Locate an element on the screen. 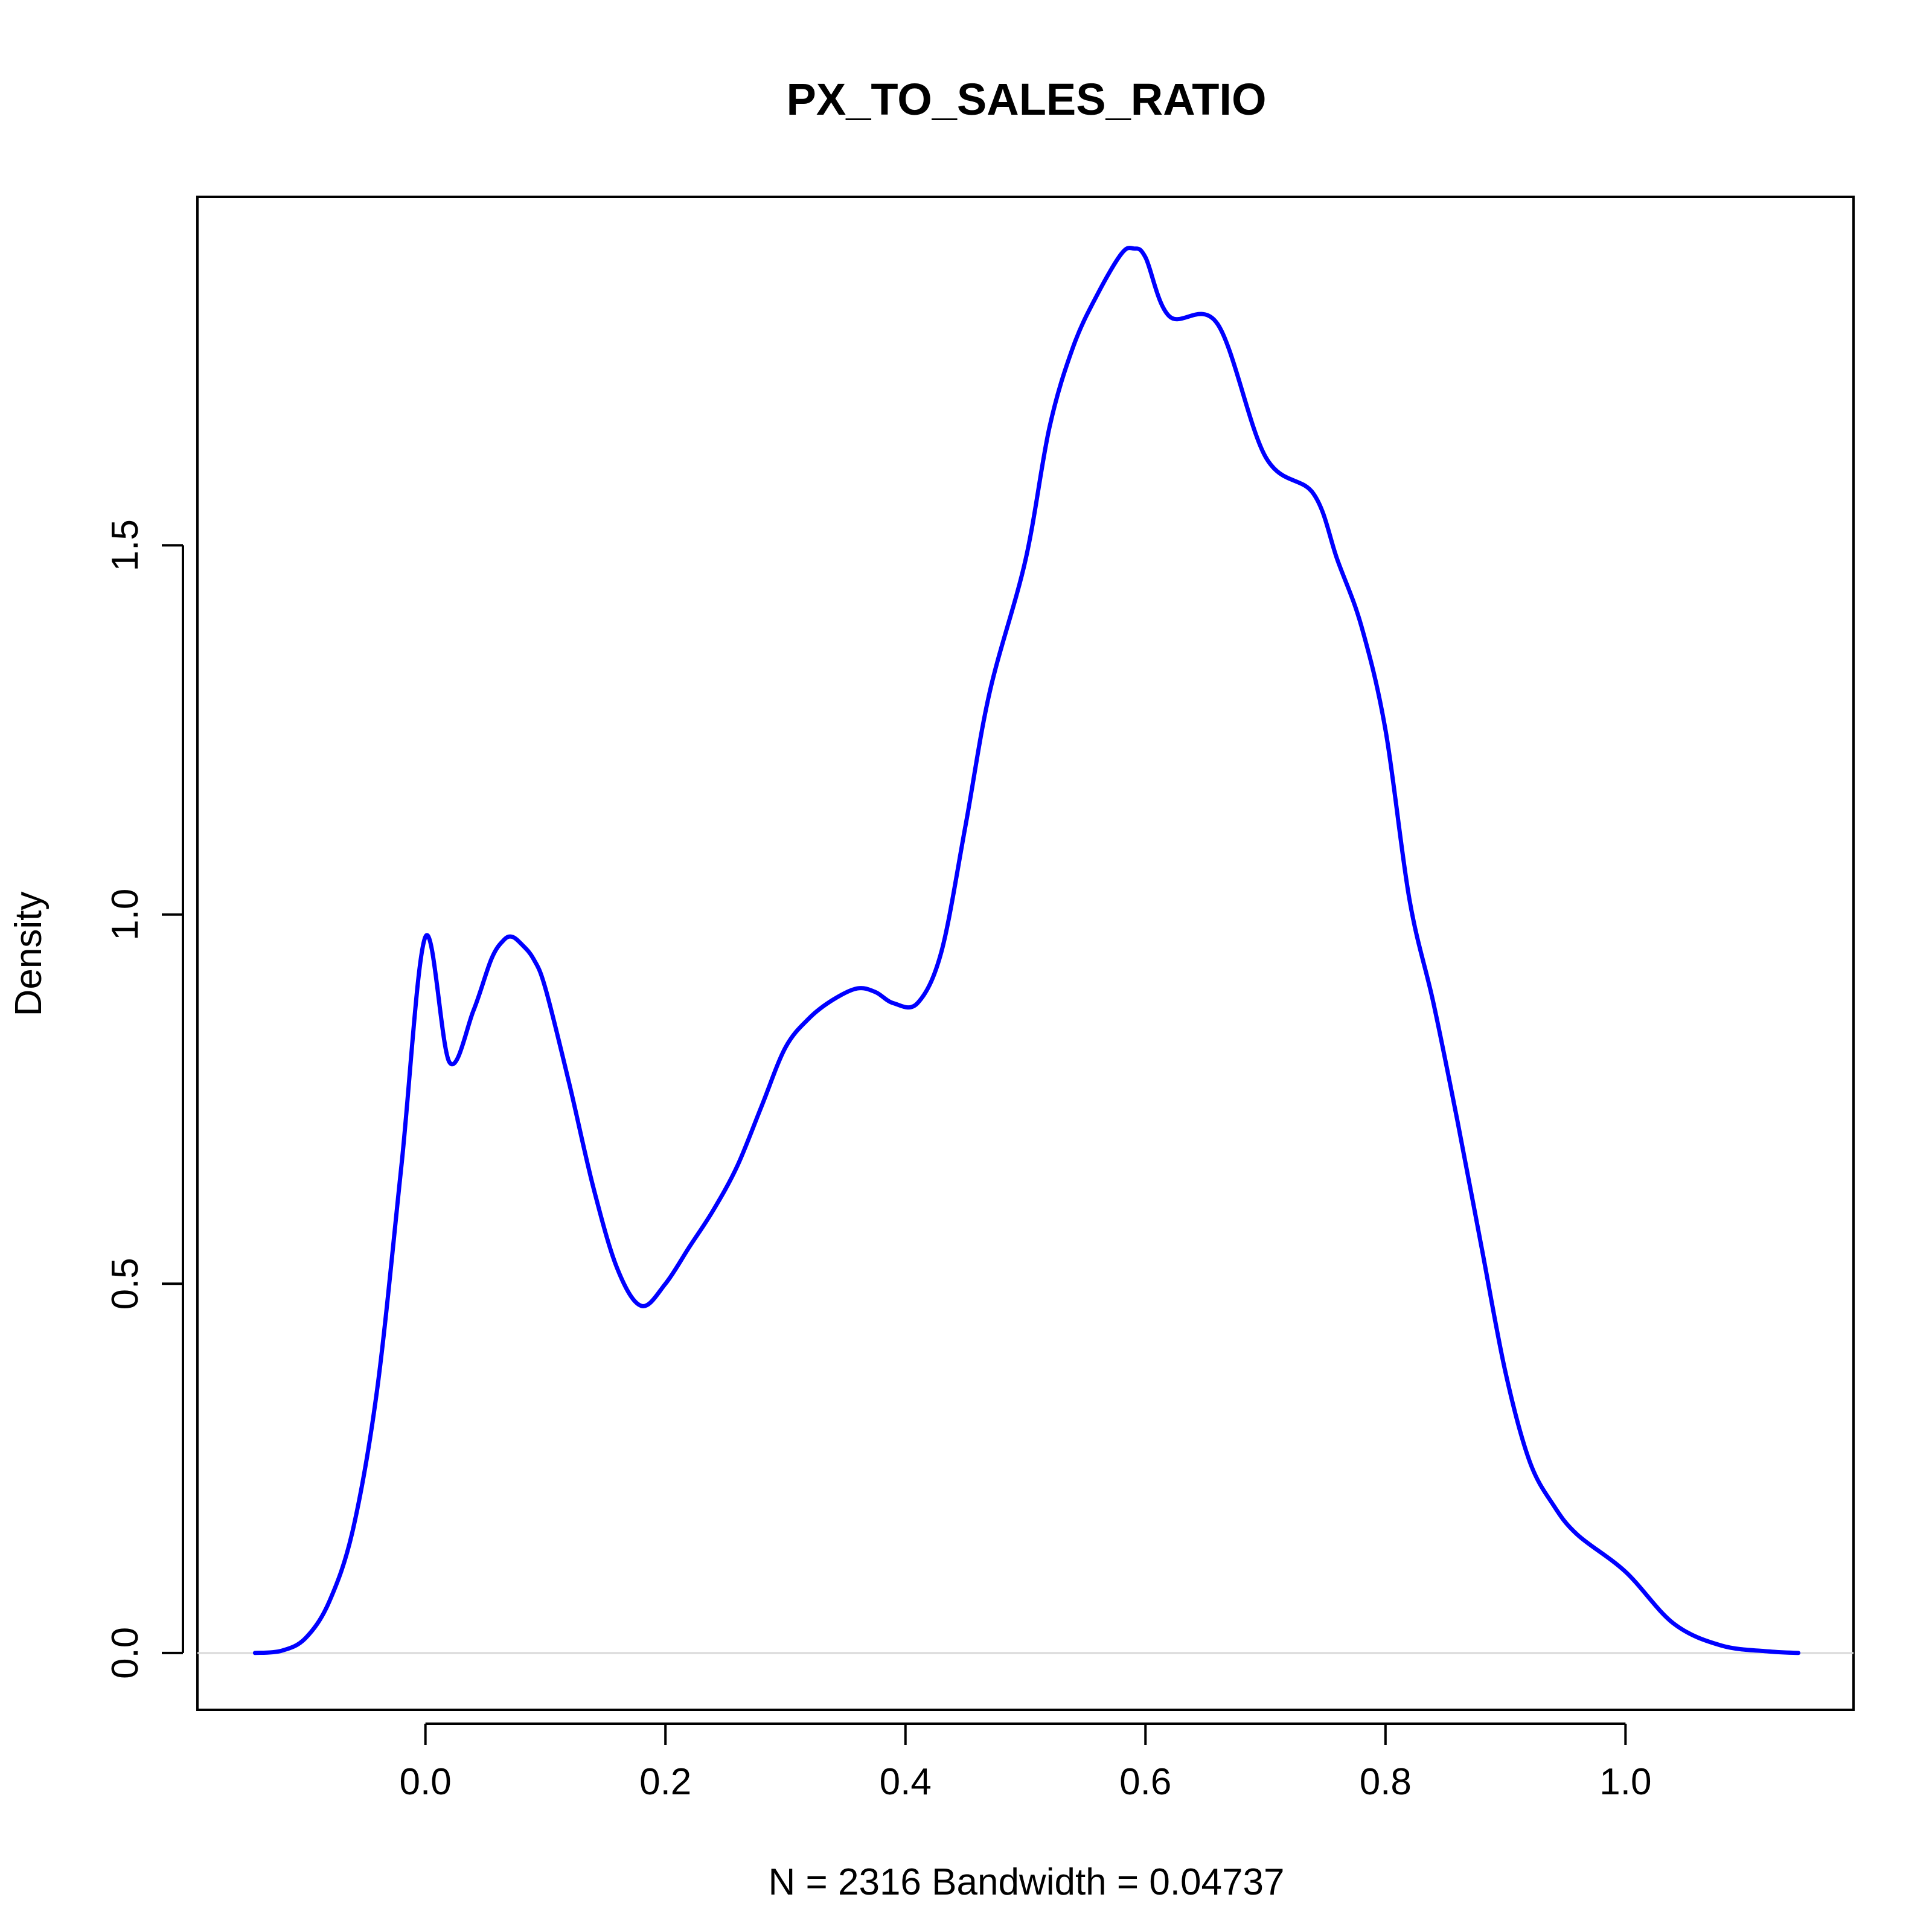 The height and width of the screenshot is (1932, 1932). x-tick-label: 0.0 is located at coordinates (426, 1782).